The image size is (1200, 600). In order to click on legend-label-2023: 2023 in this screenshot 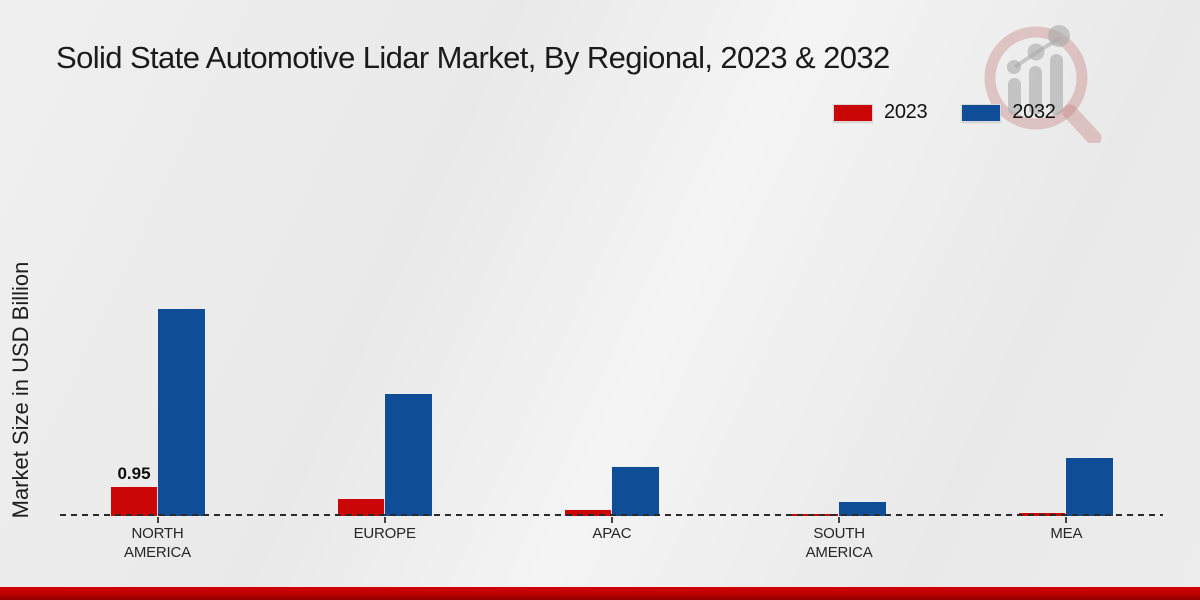, I will do `click(906, 112)`.